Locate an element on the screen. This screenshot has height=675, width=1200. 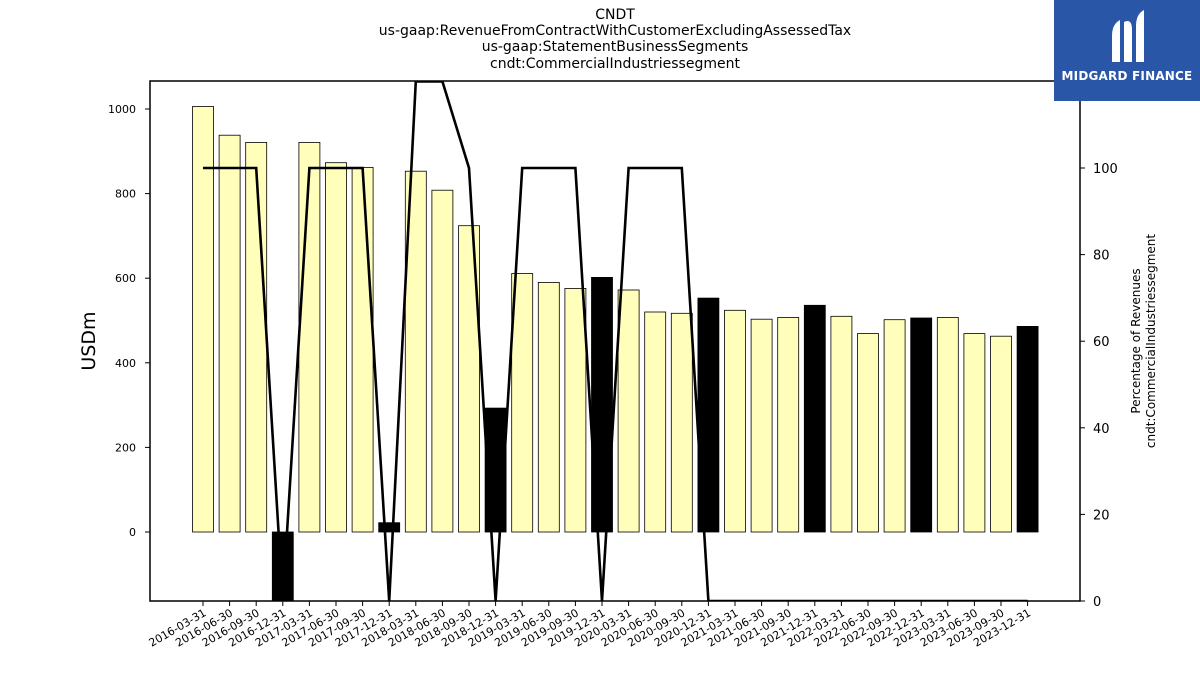
y-tick-label-200: 200 is located at coordinates (125, 447).